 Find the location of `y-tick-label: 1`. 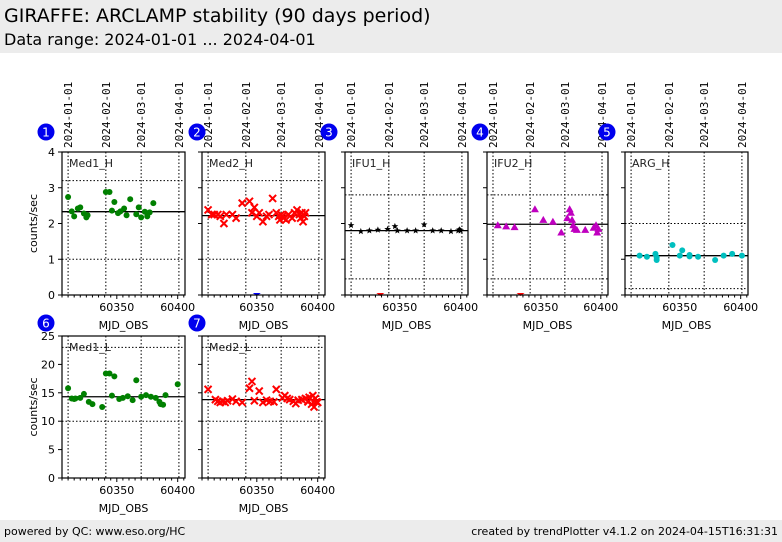

y-tick-label: 1 is located at coordinates (51, 259).